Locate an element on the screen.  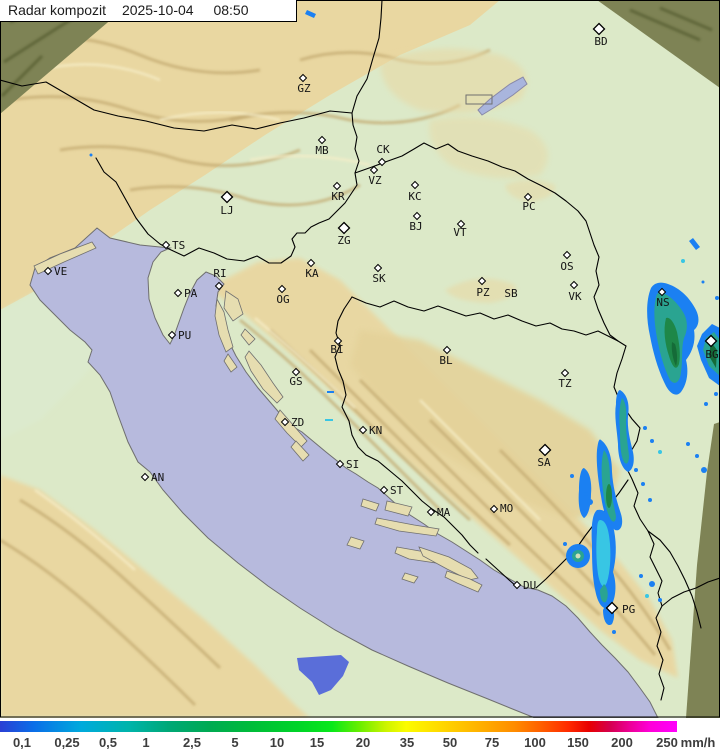
city-label-st: ST is located at coordinates (397, 490).